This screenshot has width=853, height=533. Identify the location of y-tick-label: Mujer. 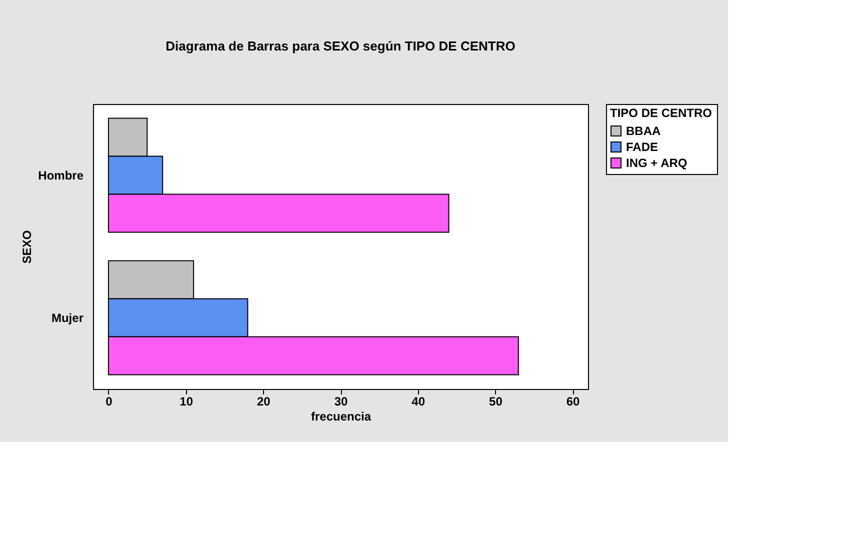
(67, 317).